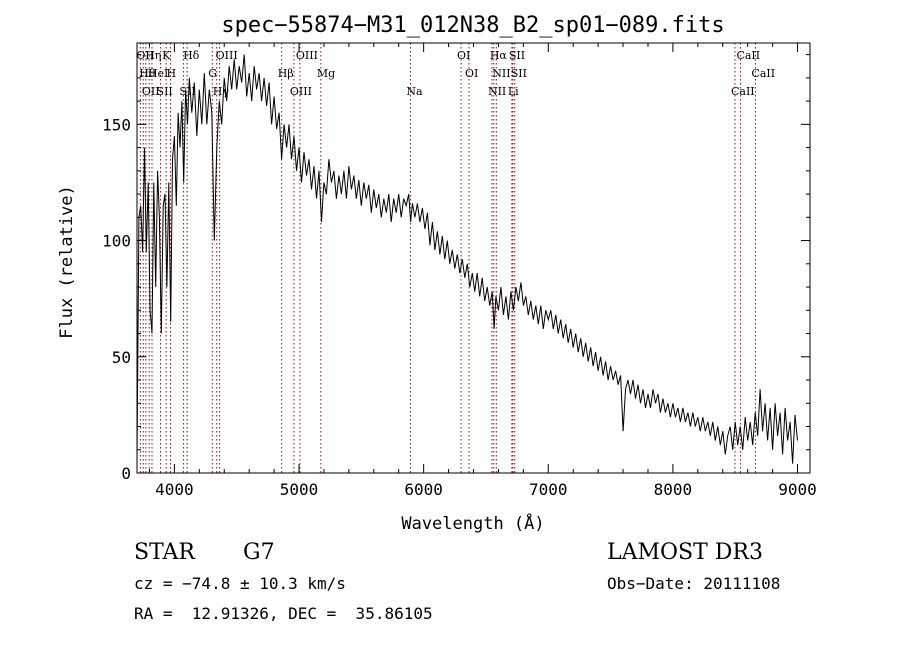  I want to click on spectral-line-label: Hδ, so click(191, 55).